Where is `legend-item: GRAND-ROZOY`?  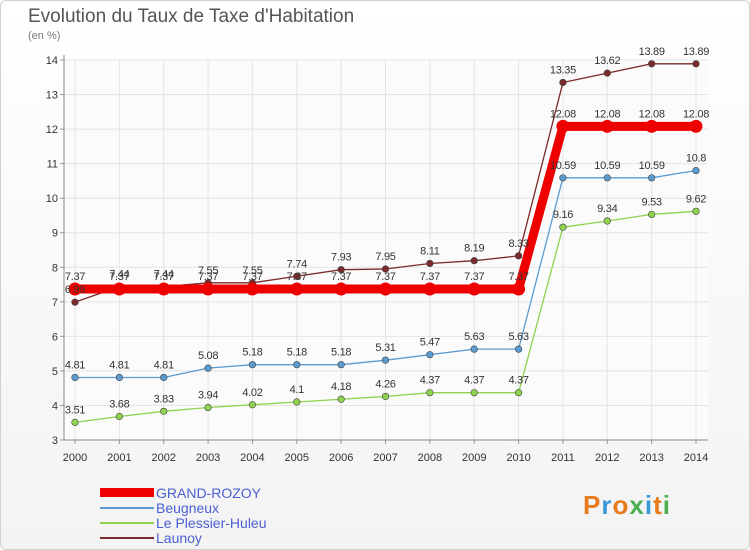
legend-item: GRAND-ROZOY is located at coordinates (183, 493).